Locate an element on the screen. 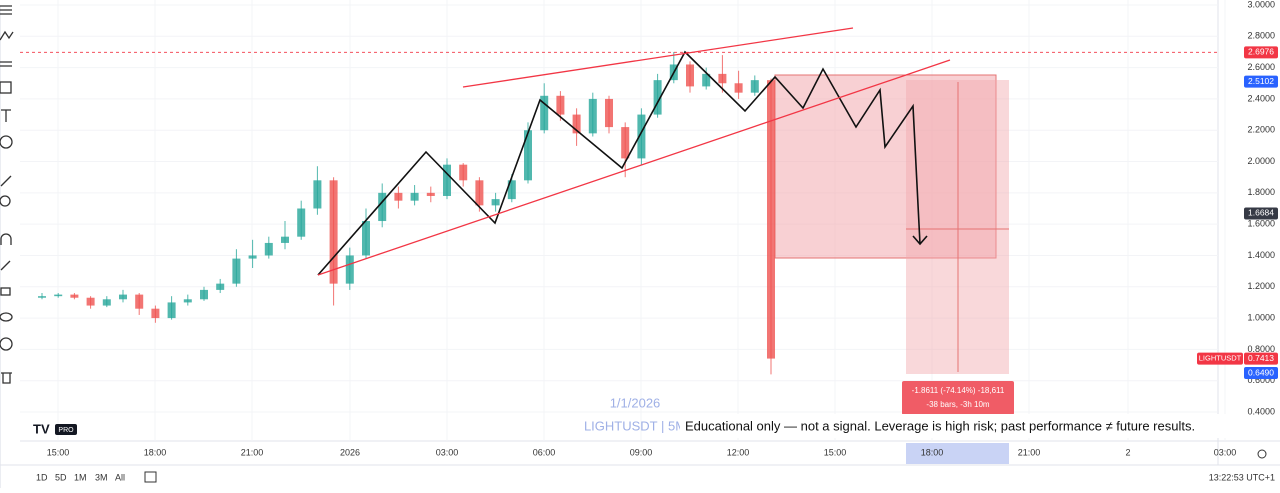 This screenshot has width=1280, height=493. price-badge: 1.6684 is located at coordinates (1261, 213).